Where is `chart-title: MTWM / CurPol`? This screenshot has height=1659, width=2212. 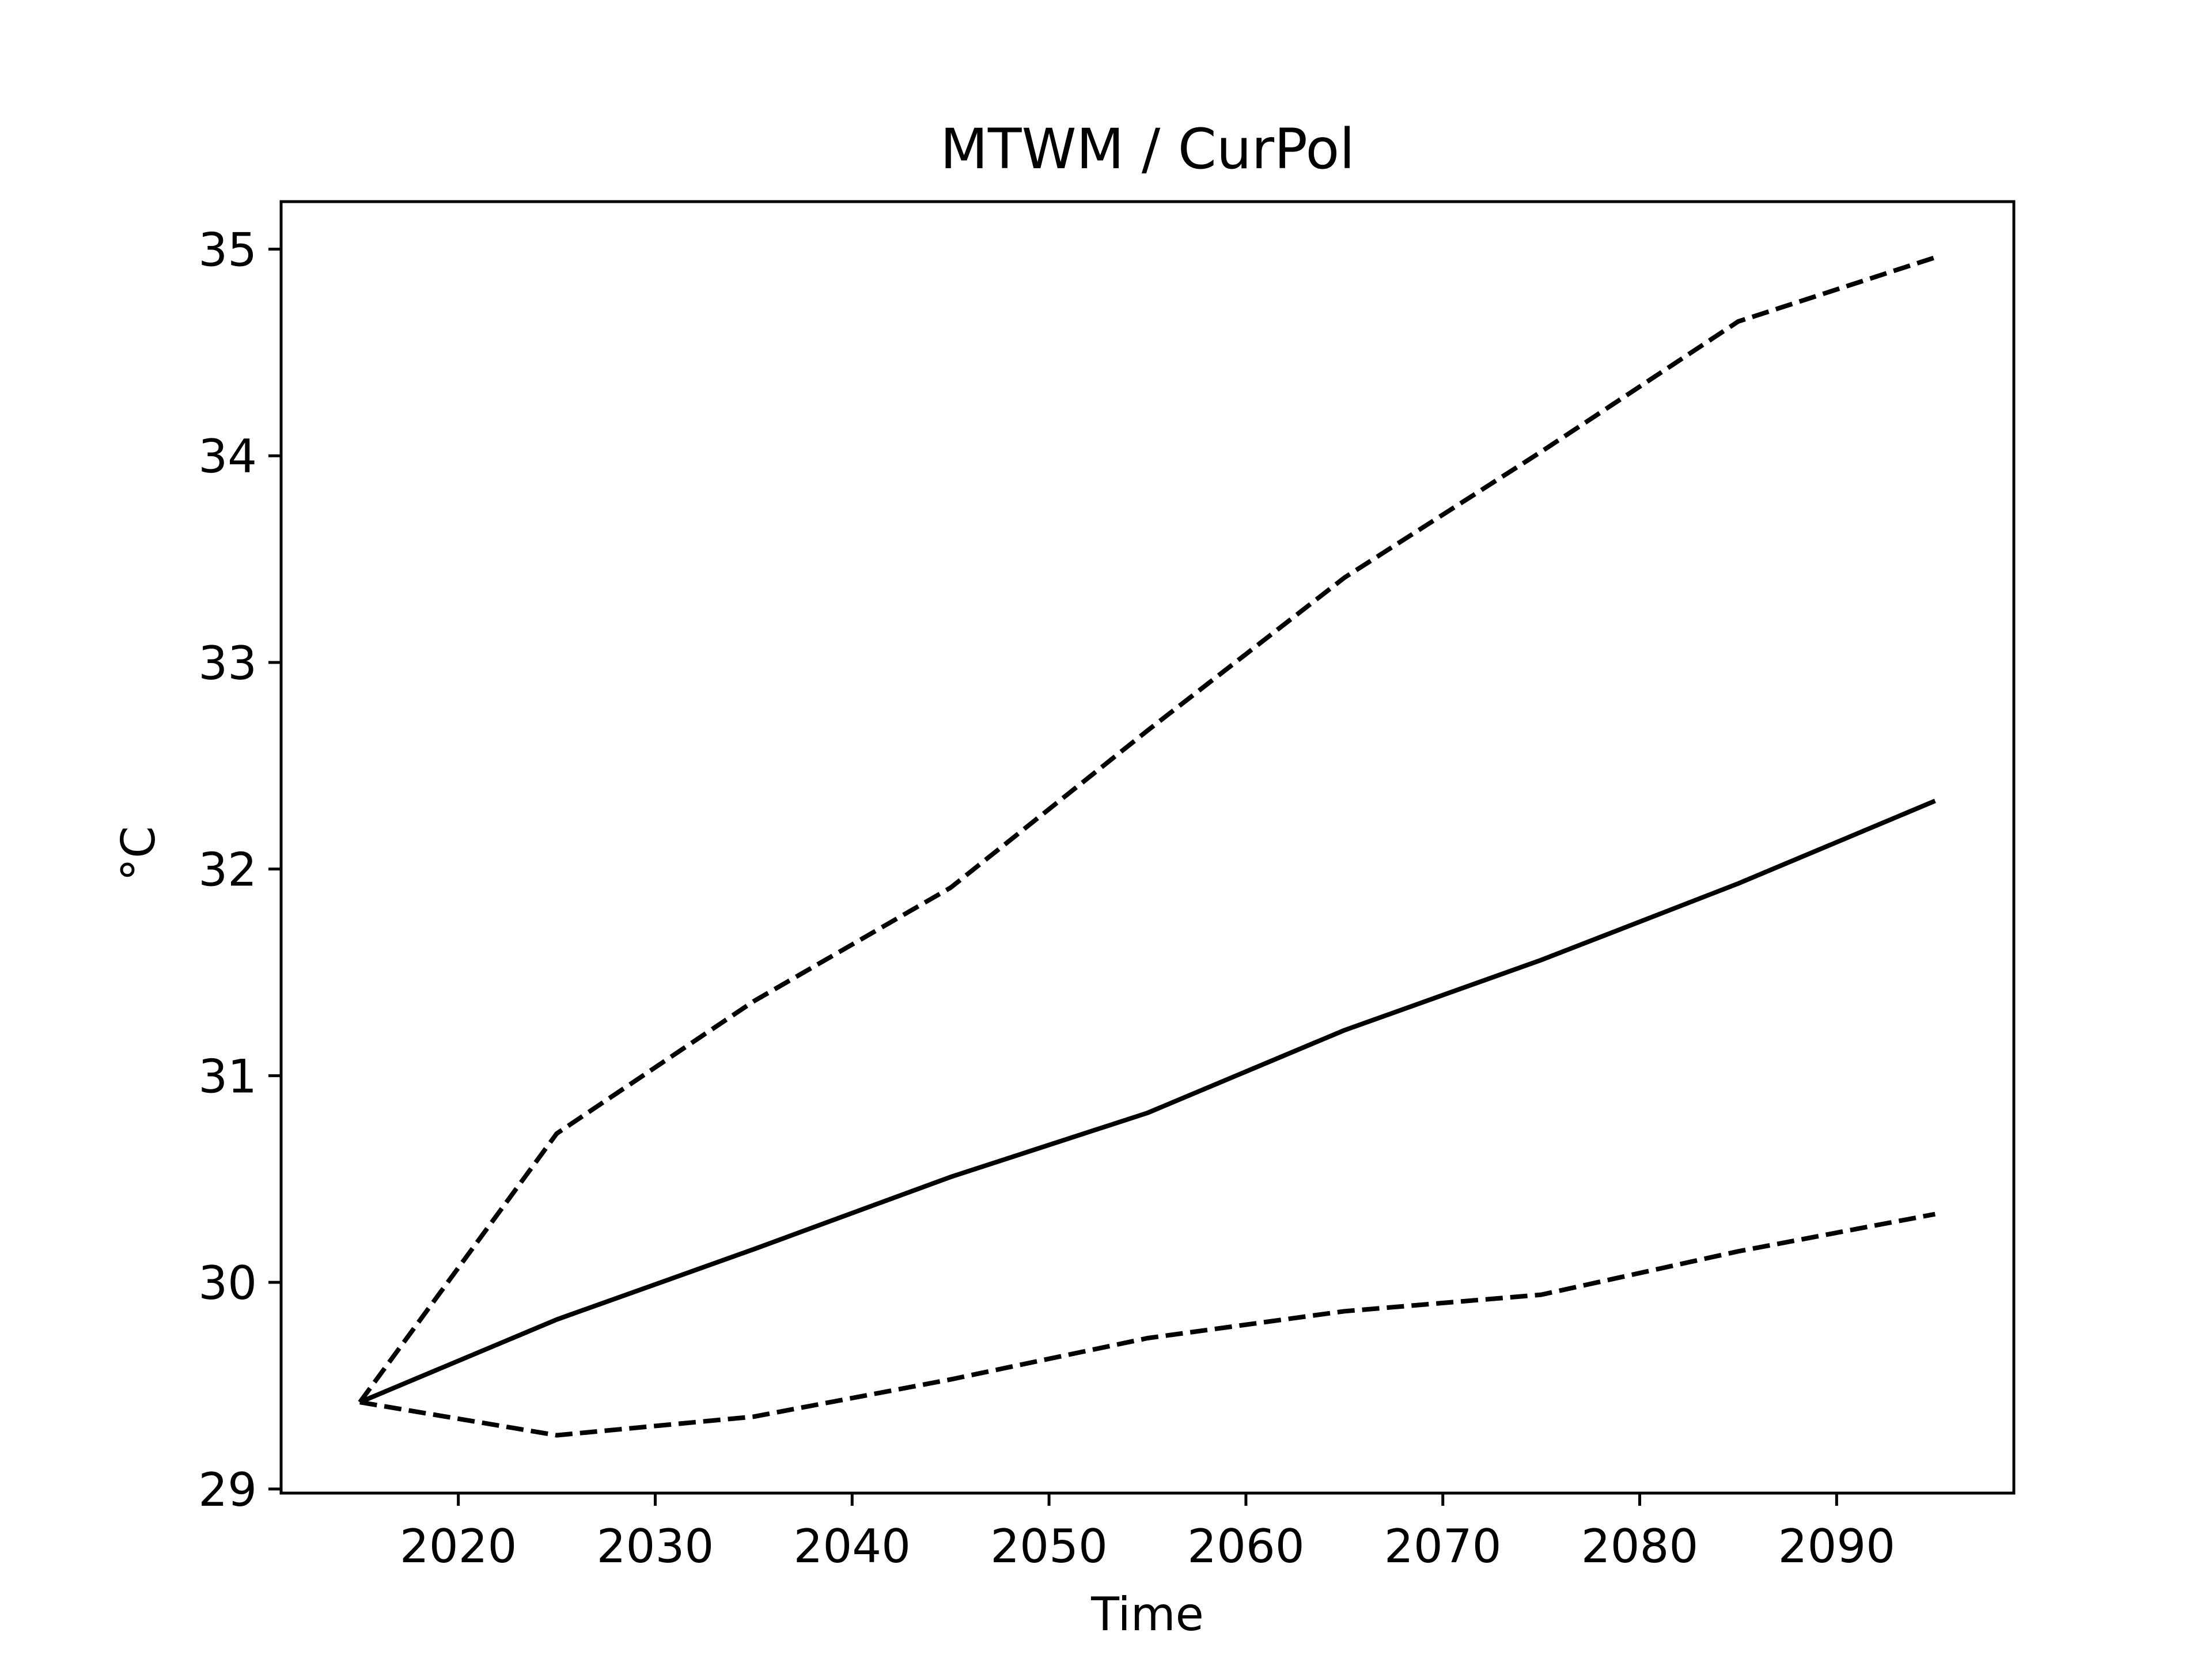 chart-title: MTWM / CurPol is located at coordinates (1147, 149).